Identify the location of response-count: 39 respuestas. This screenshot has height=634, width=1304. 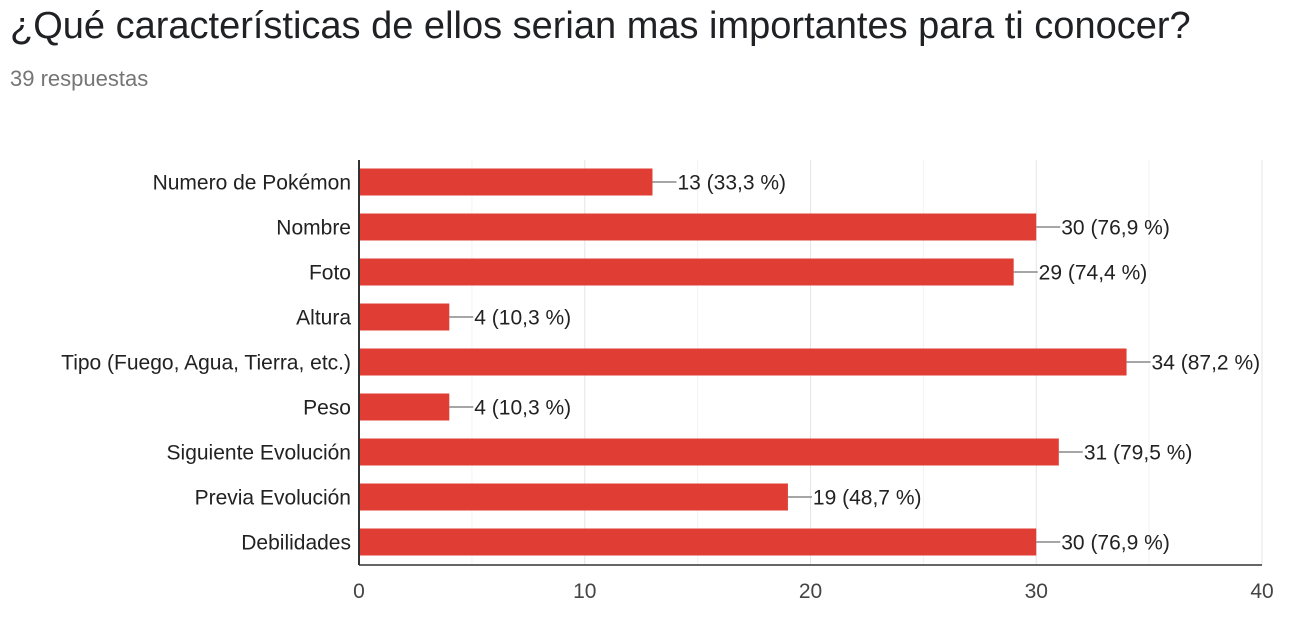
(79, 78).